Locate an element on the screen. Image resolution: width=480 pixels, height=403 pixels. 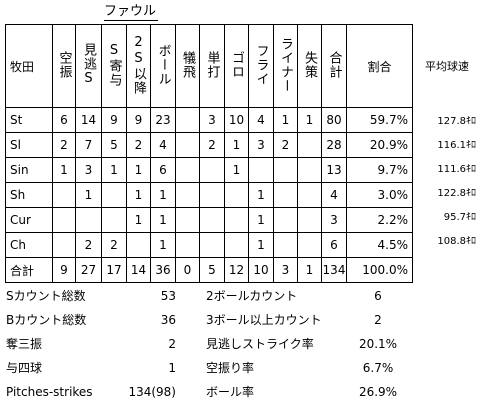
stat-label: Sカウント総数 is located at coordinates (46, 296).